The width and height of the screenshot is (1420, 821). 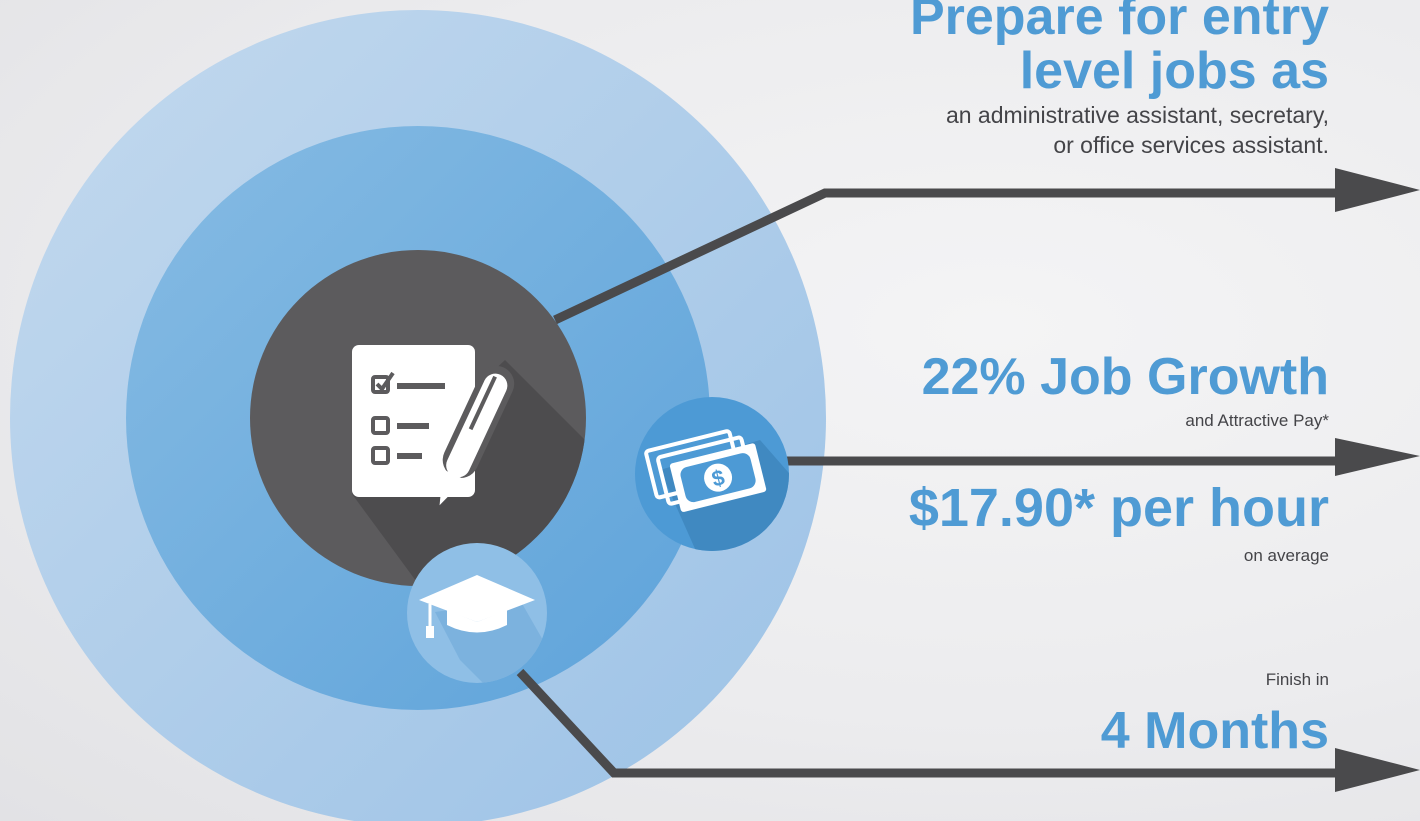 I want to click on pay-arrow, so click(x=1100, y=457).